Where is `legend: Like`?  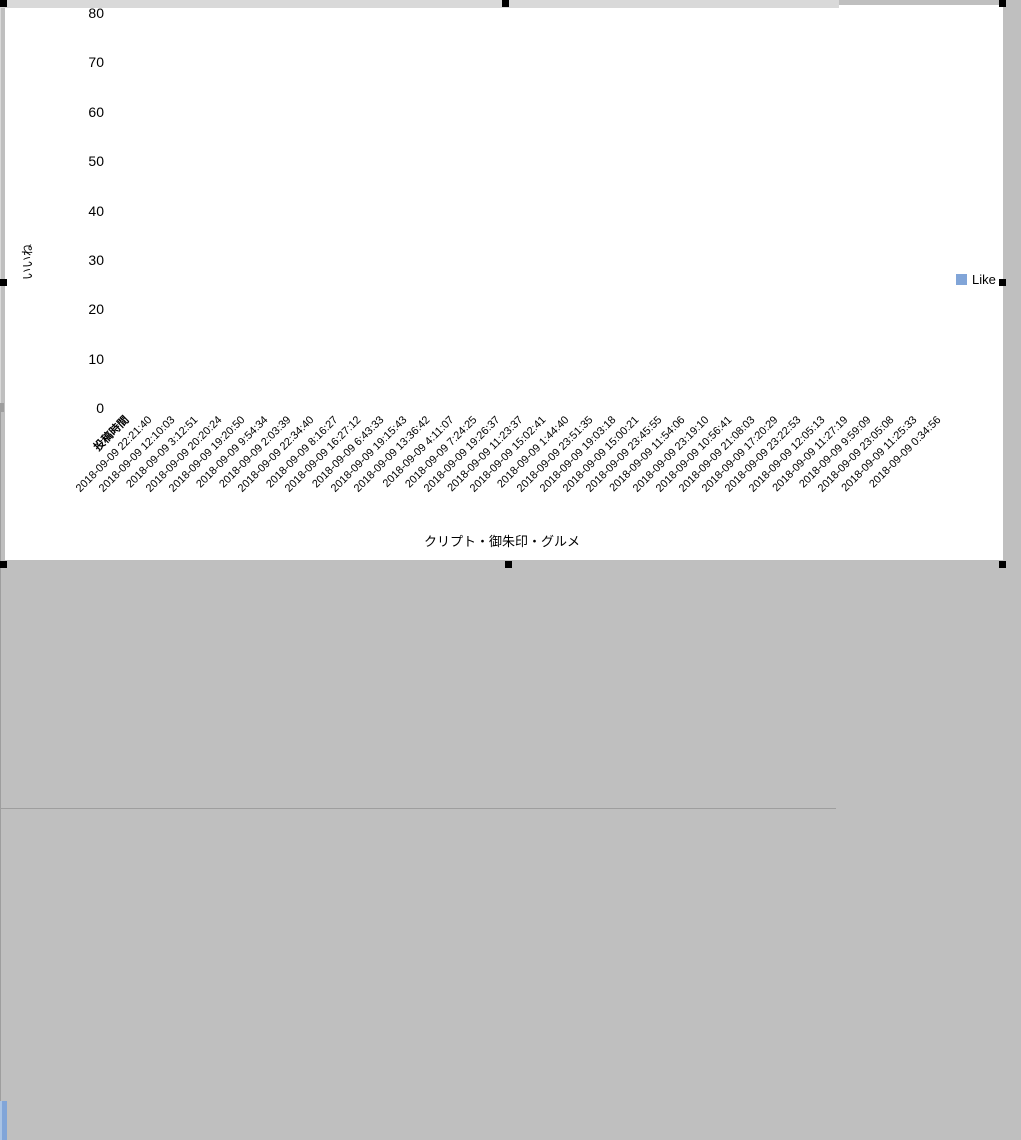
legend: Like is located at coordinates (976, 279).